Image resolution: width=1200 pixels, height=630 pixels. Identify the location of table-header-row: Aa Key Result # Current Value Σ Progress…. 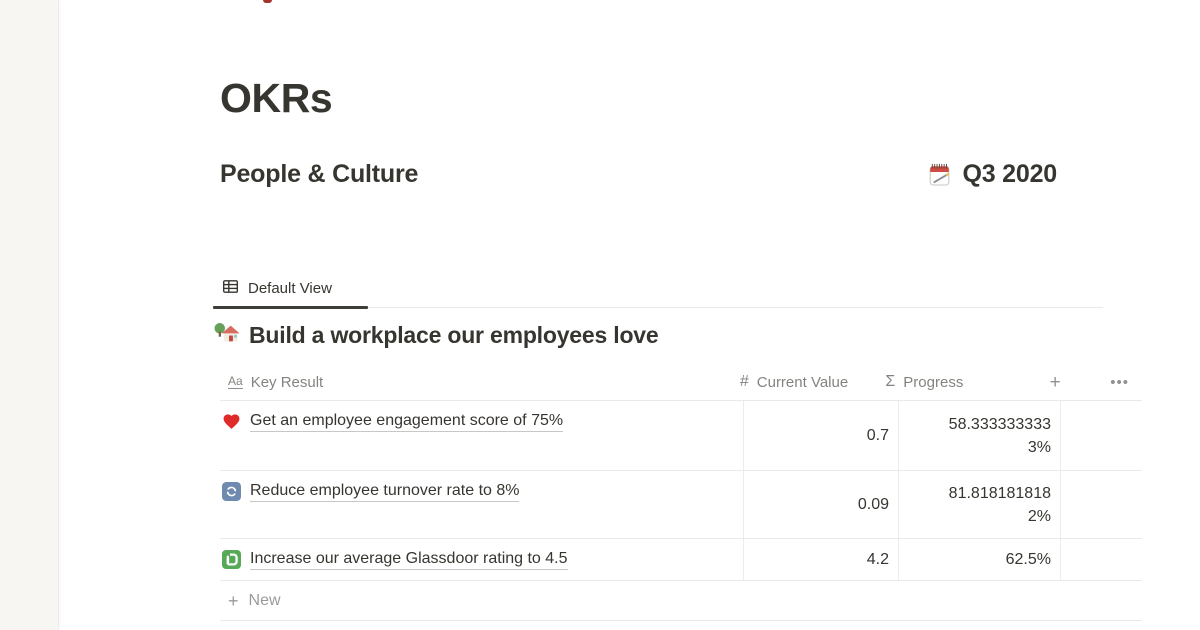
(681, 382).